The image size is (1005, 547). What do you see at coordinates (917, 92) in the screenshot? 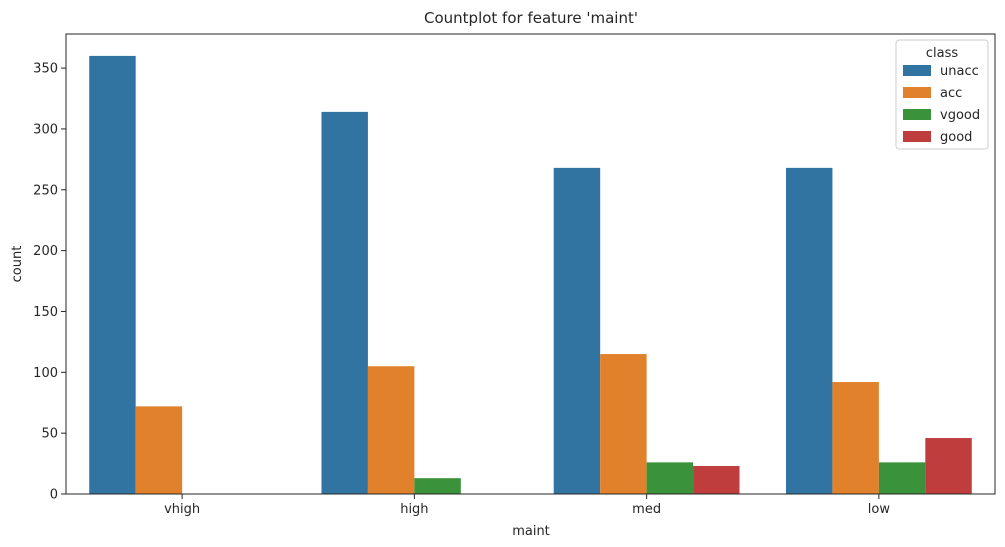
I see `legend-swatch-acc` at bounding box center [917, 92].